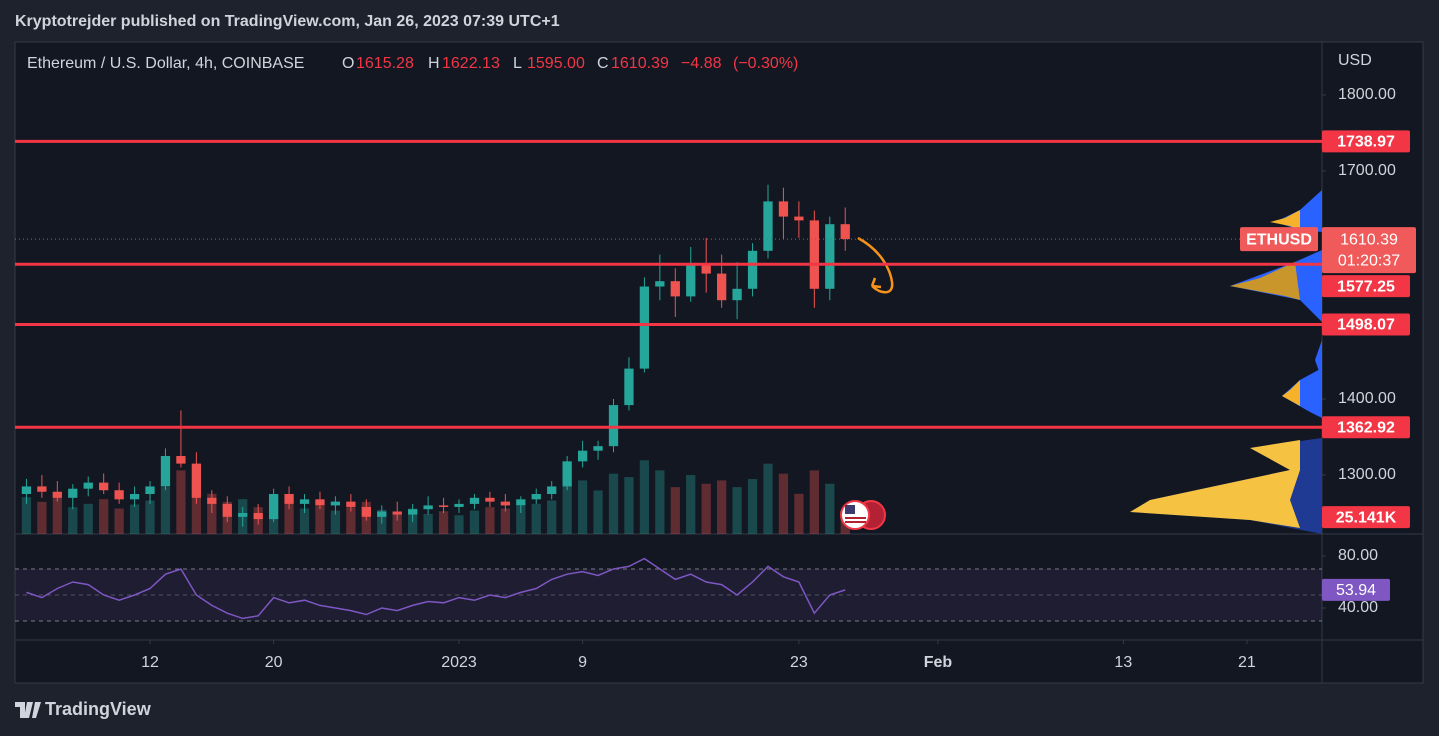 This screenshot has width=1439, height=736. What do you see at coordinates (556, 63) in the screenshot?
I see `ohlc-value: 1595.00` at bounding box center [556, 63].